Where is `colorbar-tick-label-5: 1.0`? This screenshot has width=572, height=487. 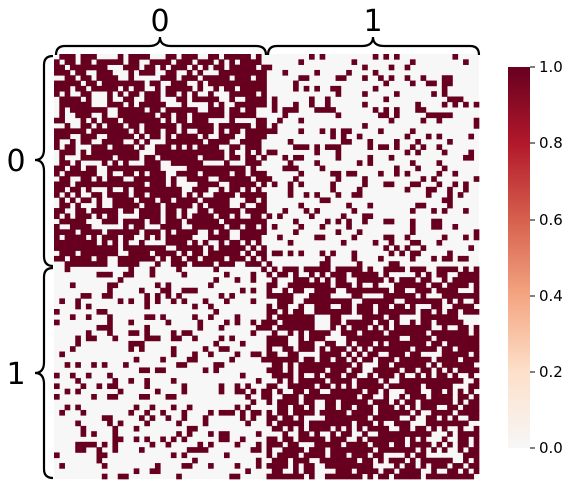
colorbar-tick-label-5: 1.0 is located at coordinates (551, 67).